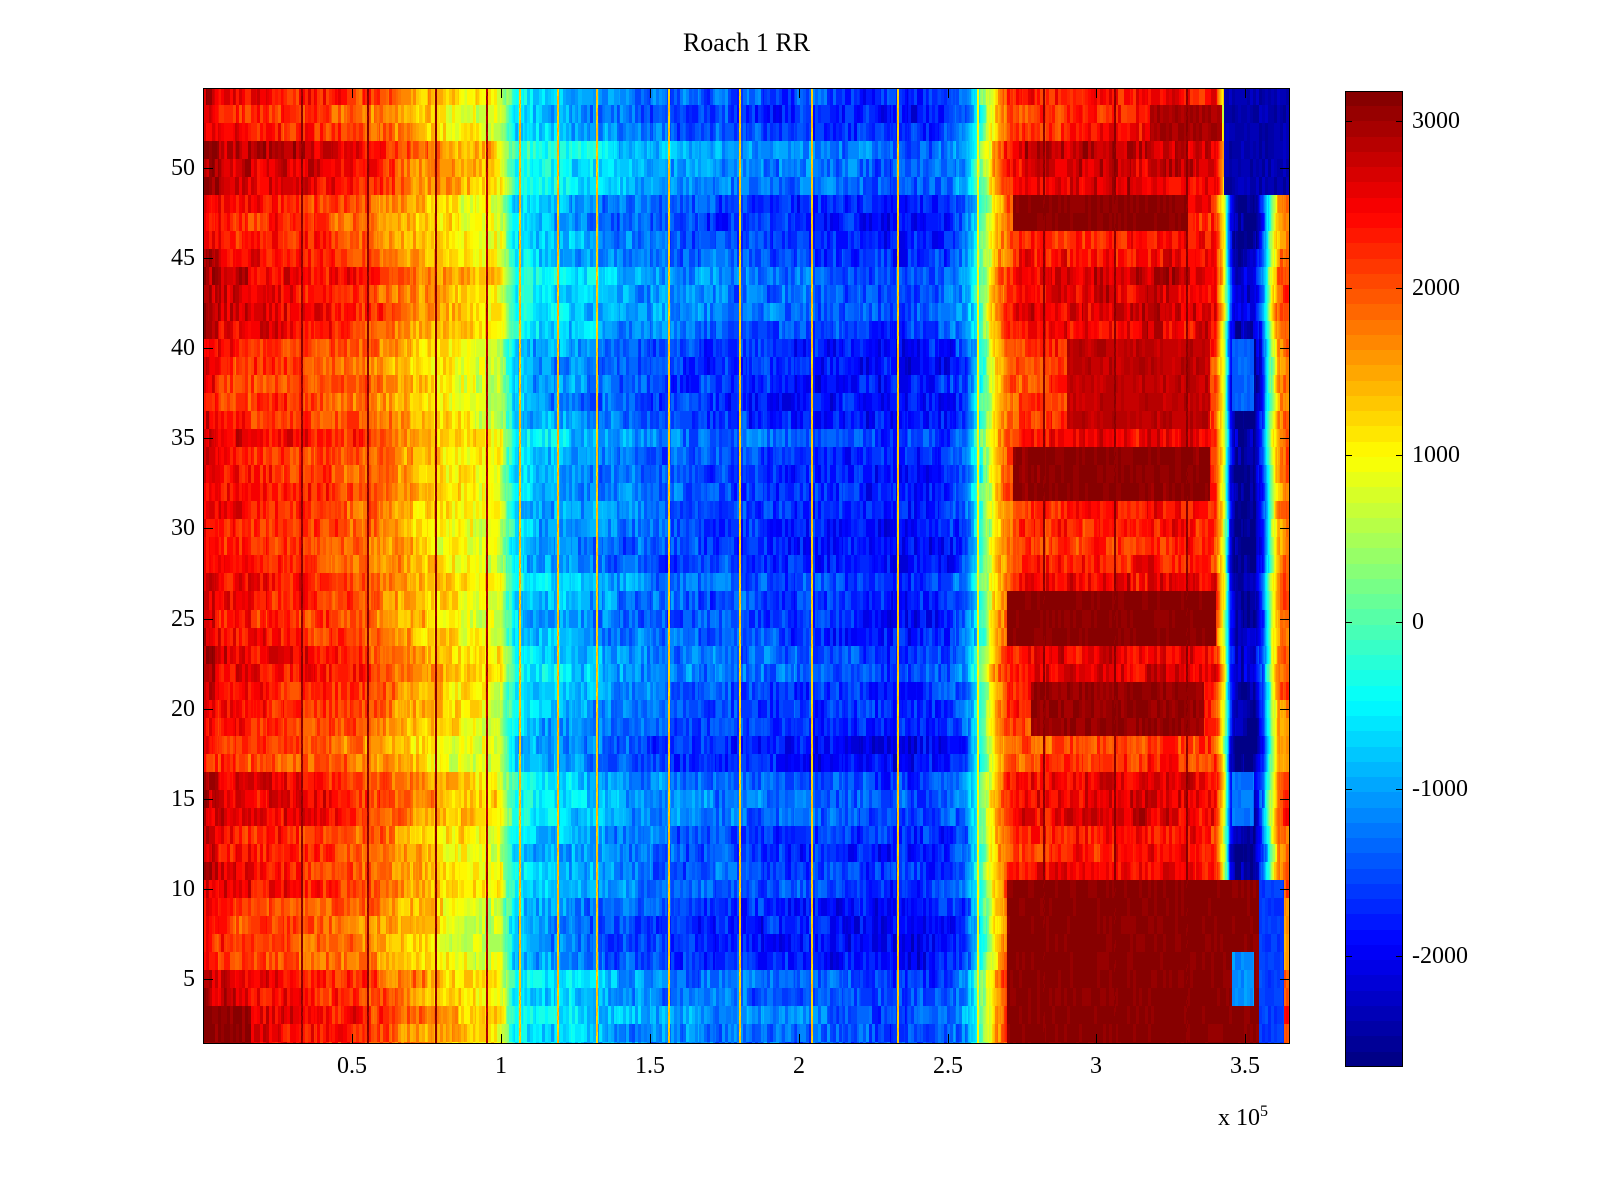 This screenshot has height=1200, width=1600. I want to click on y-tick-label: 5, so click(189, 979).